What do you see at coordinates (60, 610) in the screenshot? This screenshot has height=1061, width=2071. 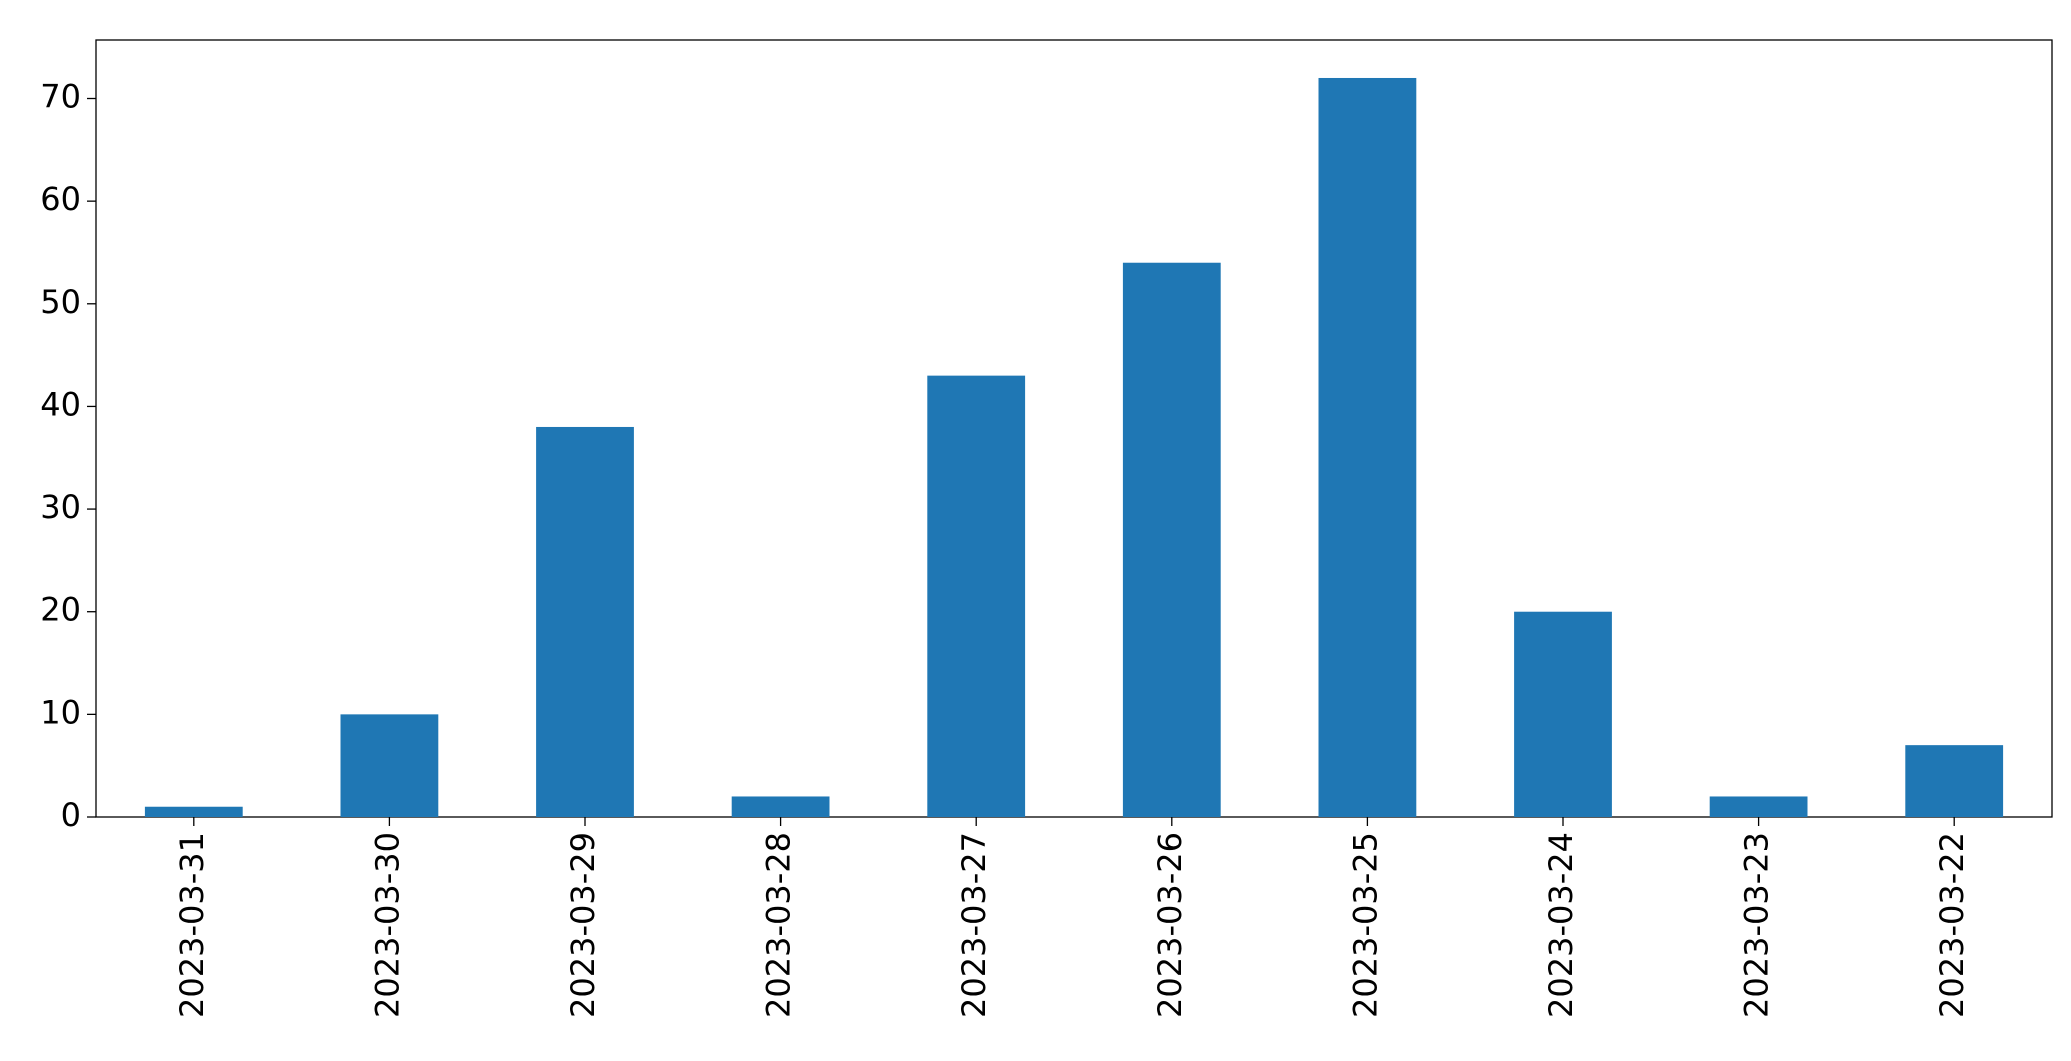 I see `y-tick-label: 20` at bounding box center [60, 610].